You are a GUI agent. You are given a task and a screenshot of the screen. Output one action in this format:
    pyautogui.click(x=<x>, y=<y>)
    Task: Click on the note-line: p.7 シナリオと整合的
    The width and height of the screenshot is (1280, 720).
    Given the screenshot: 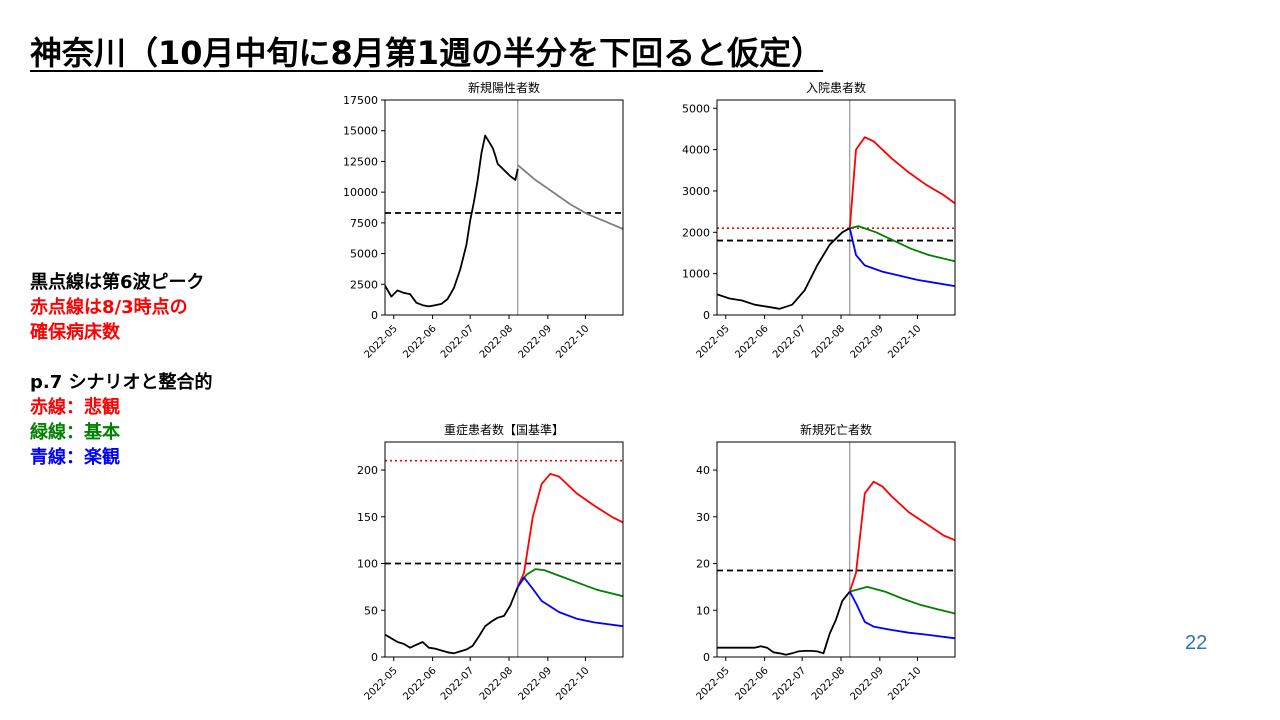 What is the action you would take?
    pyautogui.click(x=121, y=382)
    